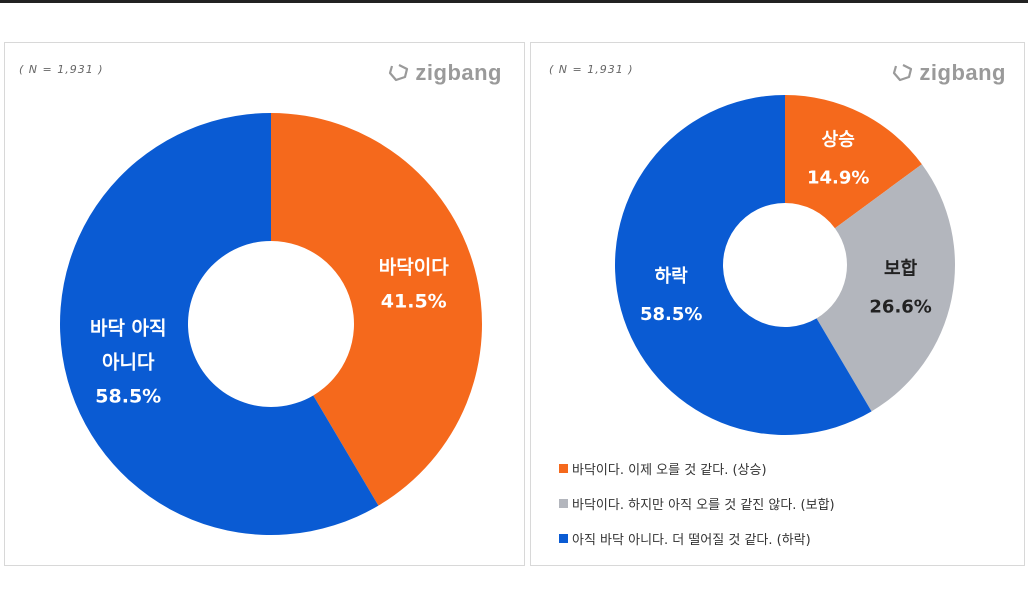  I want to click on slice-category-label: 하락, so click(672, 276).